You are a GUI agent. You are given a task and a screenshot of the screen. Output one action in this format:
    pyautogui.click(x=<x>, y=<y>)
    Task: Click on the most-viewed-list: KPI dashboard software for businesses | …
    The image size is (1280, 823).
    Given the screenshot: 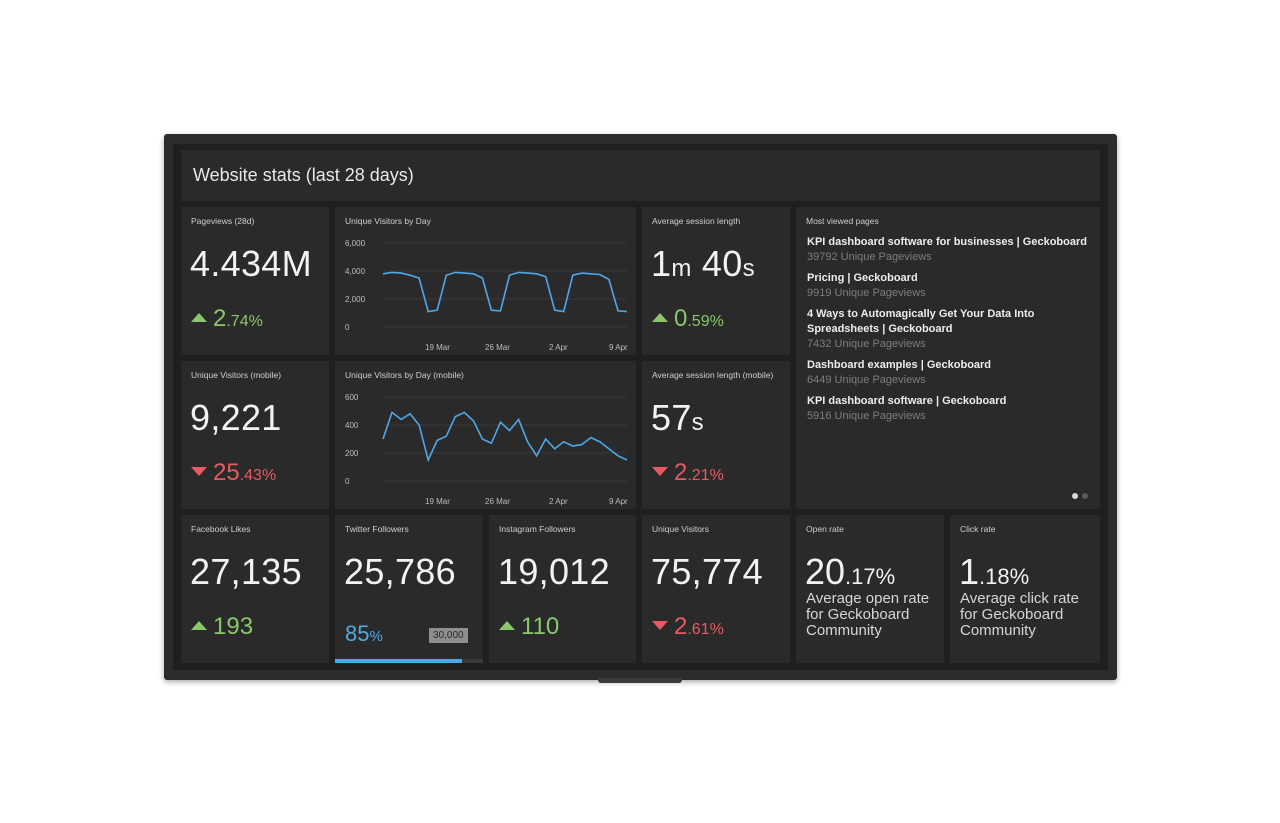 What is the action you would take?
    pyautogui.click(x=948, y=332)
    